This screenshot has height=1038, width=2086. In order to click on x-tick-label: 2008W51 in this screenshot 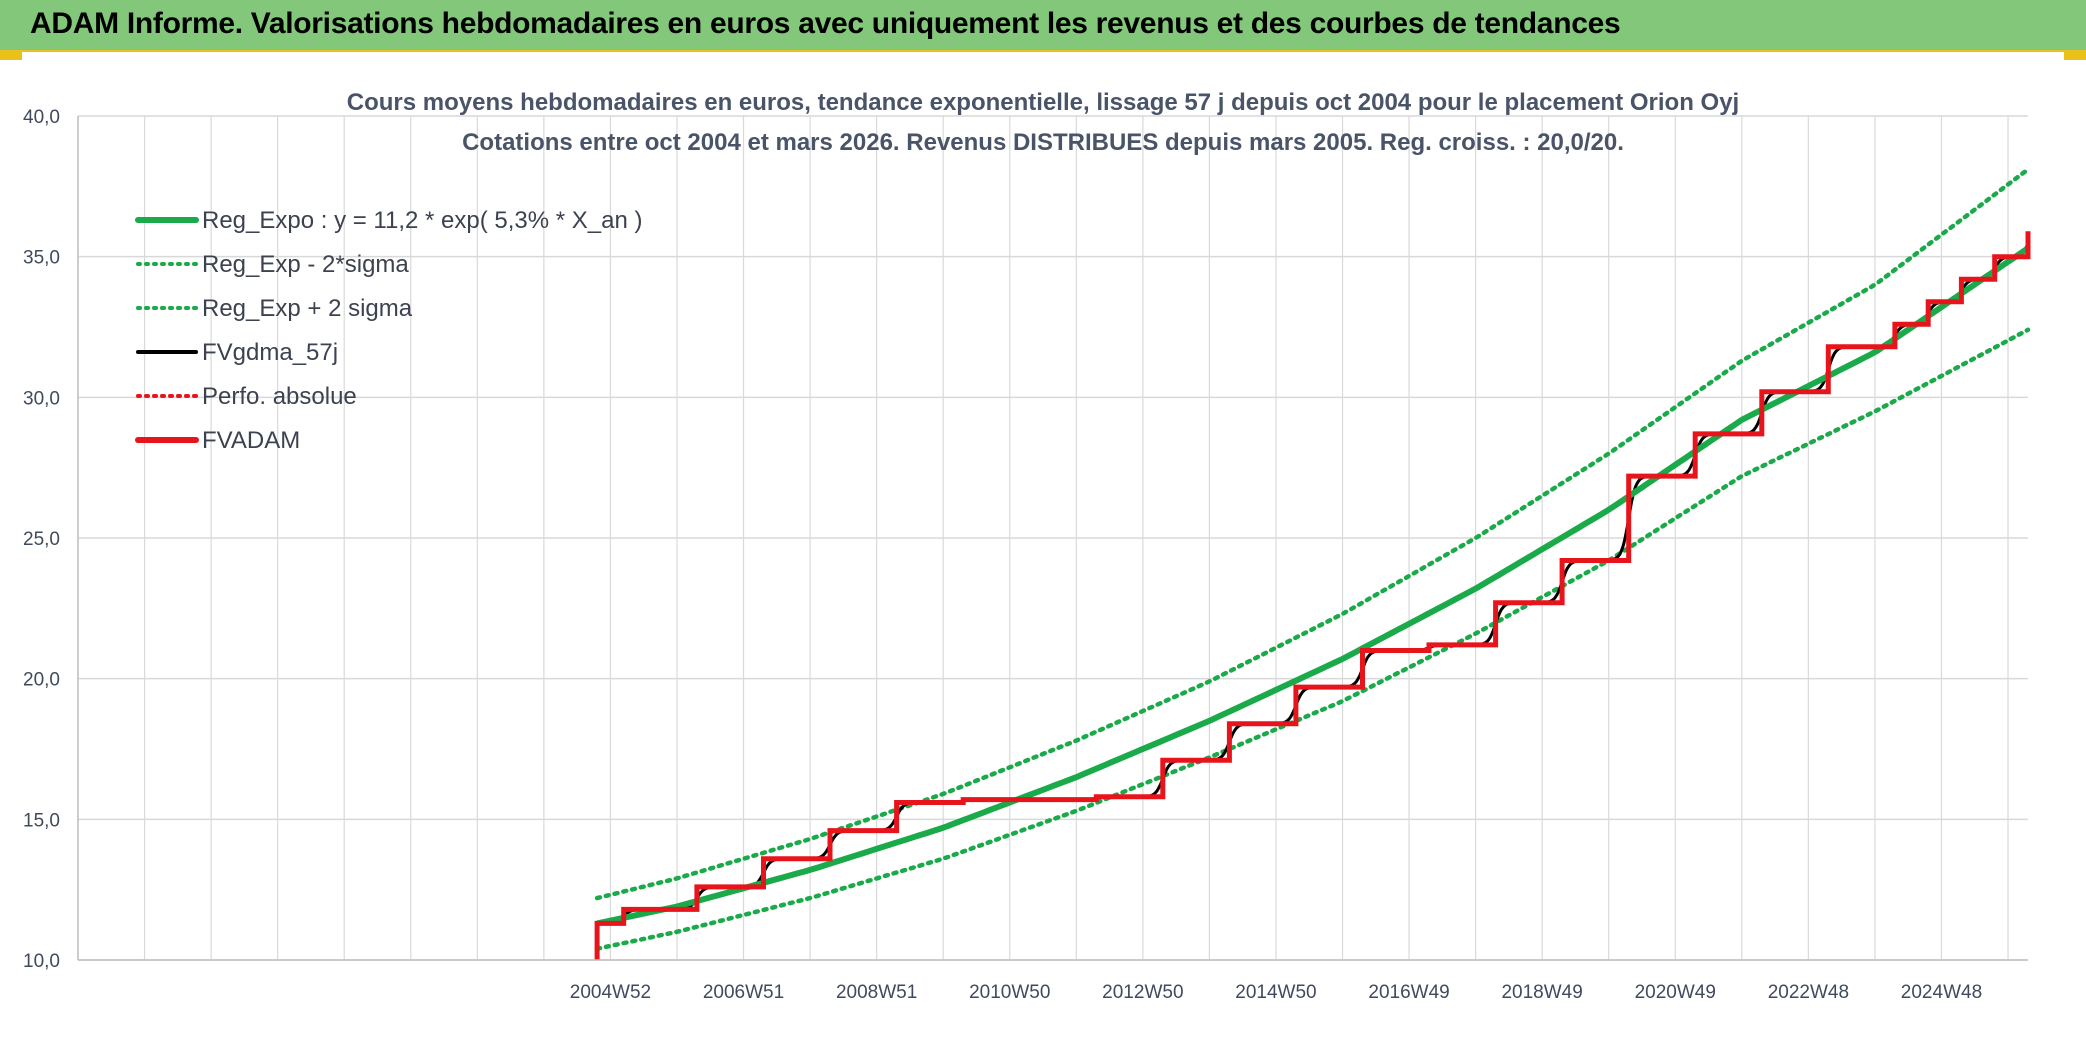, I will do `click(876, 992)`.